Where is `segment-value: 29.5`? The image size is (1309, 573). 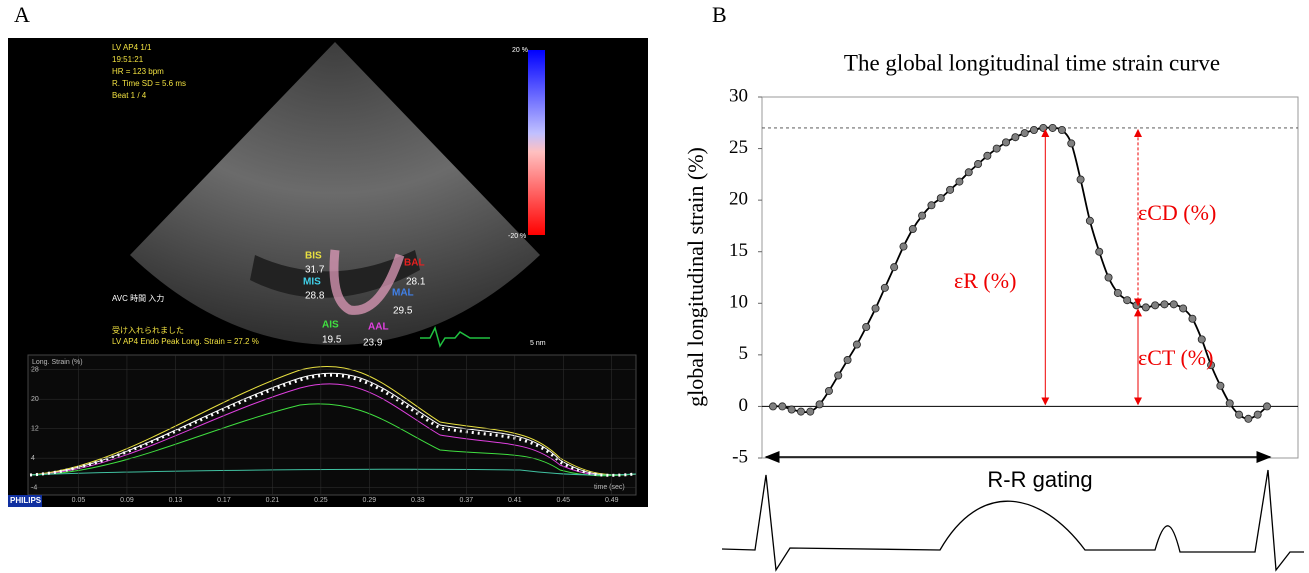 segment-value: 29.5 is located at coordinates (403, 311).